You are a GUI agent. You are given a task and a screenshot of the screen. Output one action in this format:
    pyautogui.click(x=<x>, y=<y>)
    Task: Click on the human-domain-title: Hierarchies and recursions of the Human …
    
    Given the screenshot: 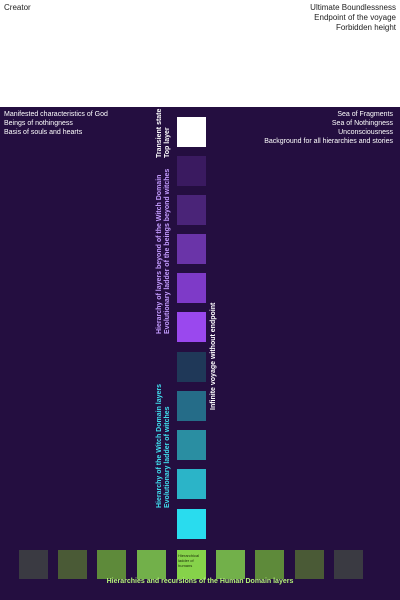 What is the action you would take?
    pyautogui.click(x=200, y=581)
    